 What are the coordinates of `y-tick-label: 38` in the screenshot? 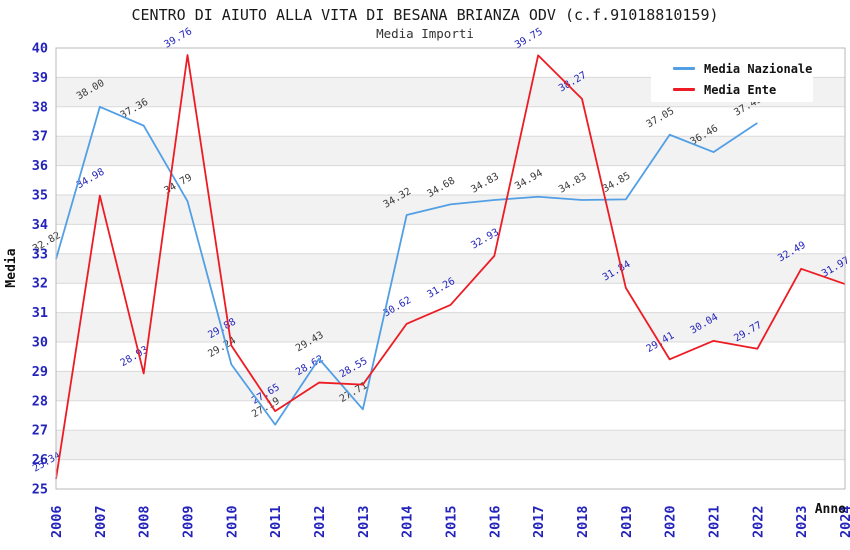 It's located at (40, 107).